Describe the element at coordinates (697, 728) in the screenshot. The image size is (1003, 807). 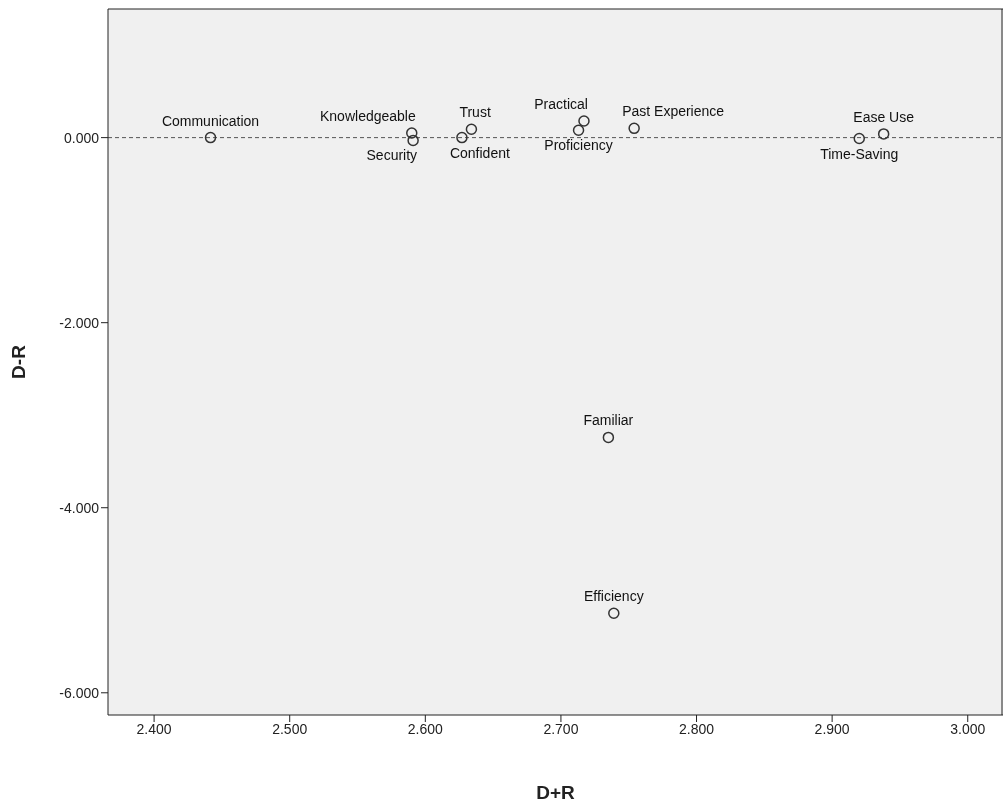
I see `x-tick-label: 2.800` at that location.